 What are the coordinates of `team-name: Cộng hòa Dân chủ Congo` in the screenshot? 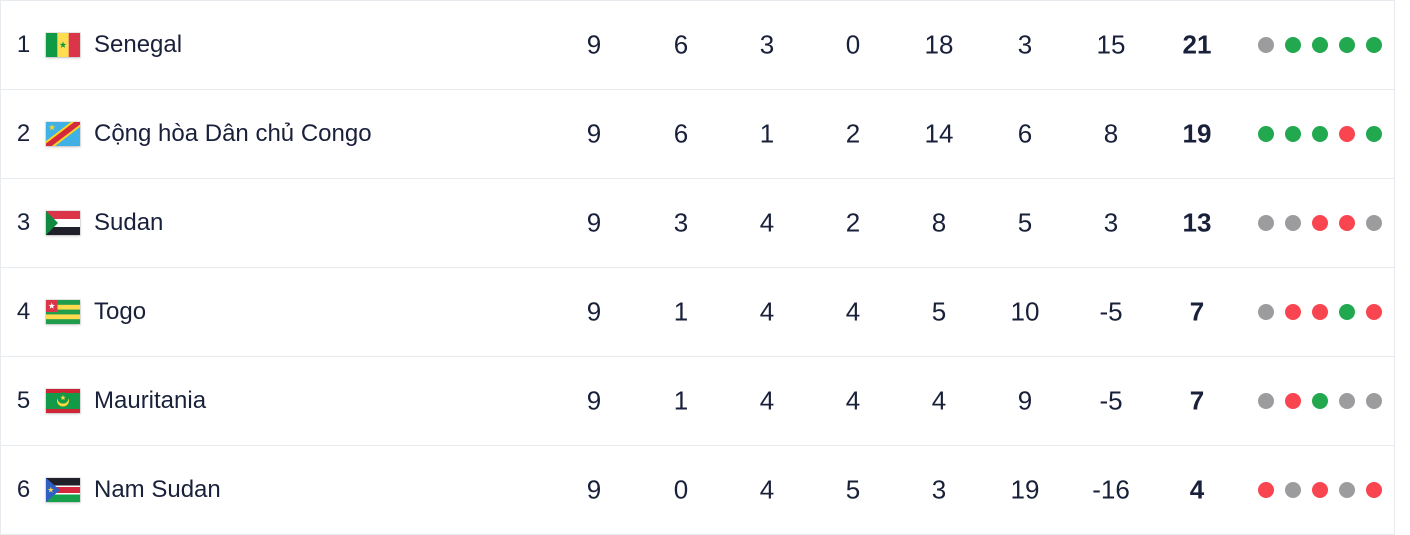 It's located at (233, 133).